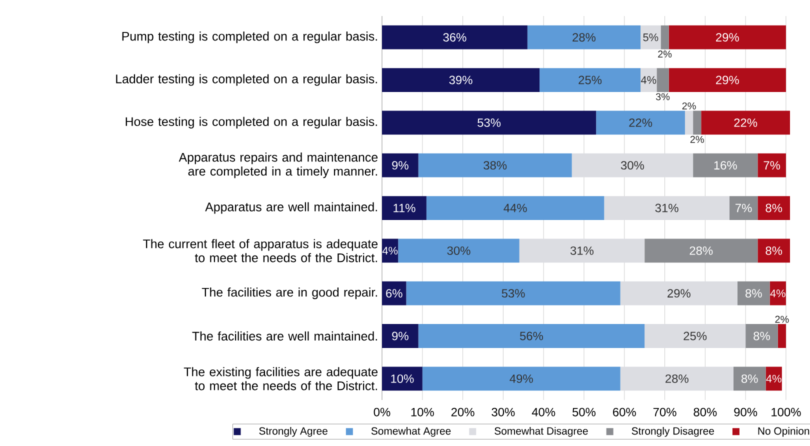 The height and width of the screenshot is (446, 810). What do you see at coordinates (673, 432) in the screenshot?
I see `legend-label: Strongly Disagree` at bounding box center [673, 432].